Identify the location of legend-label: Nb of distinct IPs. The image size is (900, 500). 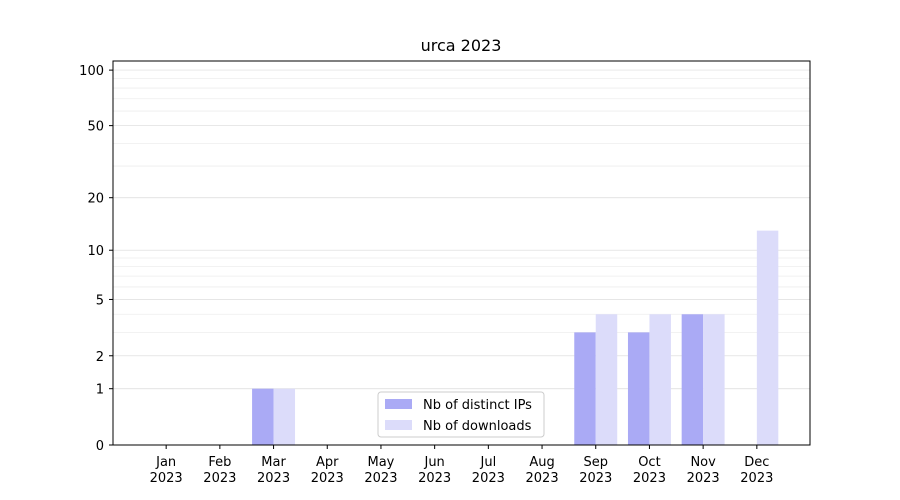
(477, 405).